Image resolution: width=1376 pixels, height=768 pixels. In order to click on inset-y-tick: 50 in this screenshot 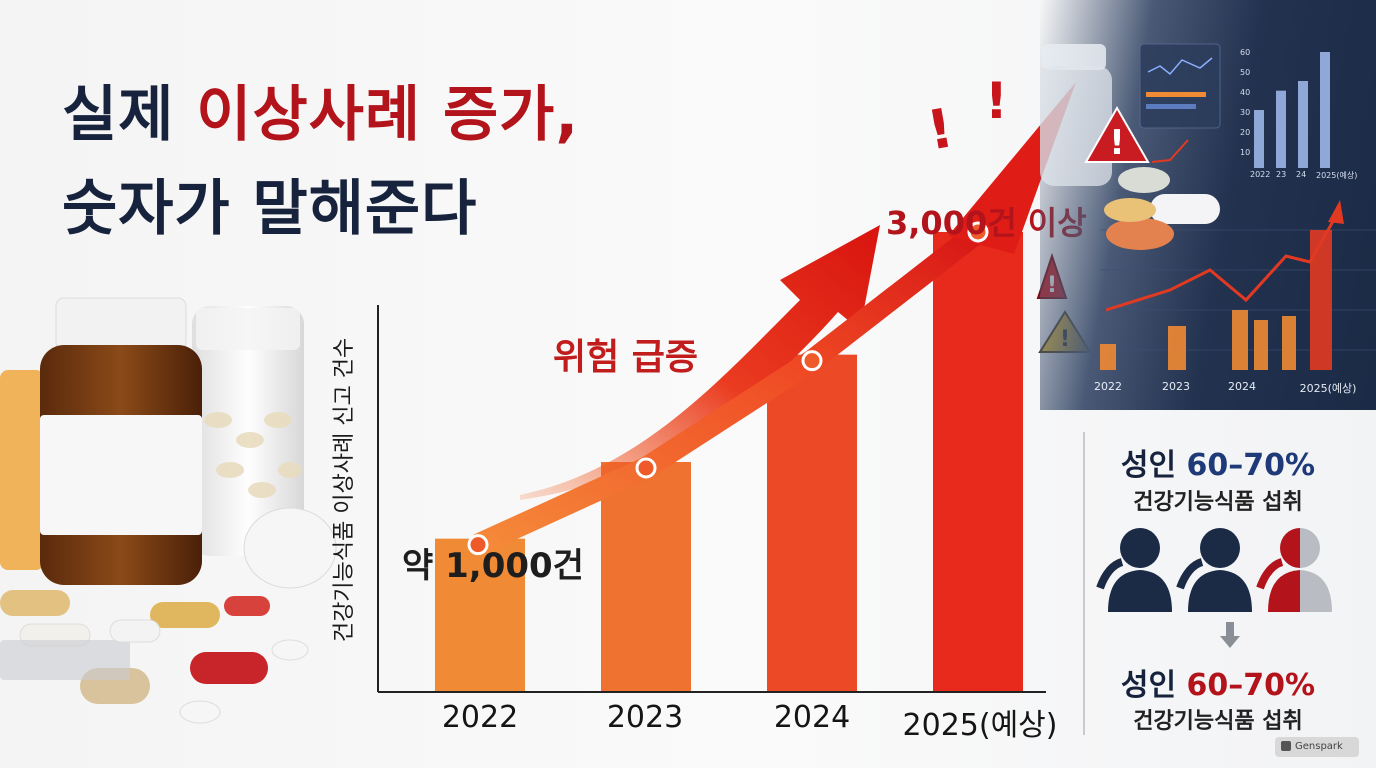, I will do `click(1245, 72)`.